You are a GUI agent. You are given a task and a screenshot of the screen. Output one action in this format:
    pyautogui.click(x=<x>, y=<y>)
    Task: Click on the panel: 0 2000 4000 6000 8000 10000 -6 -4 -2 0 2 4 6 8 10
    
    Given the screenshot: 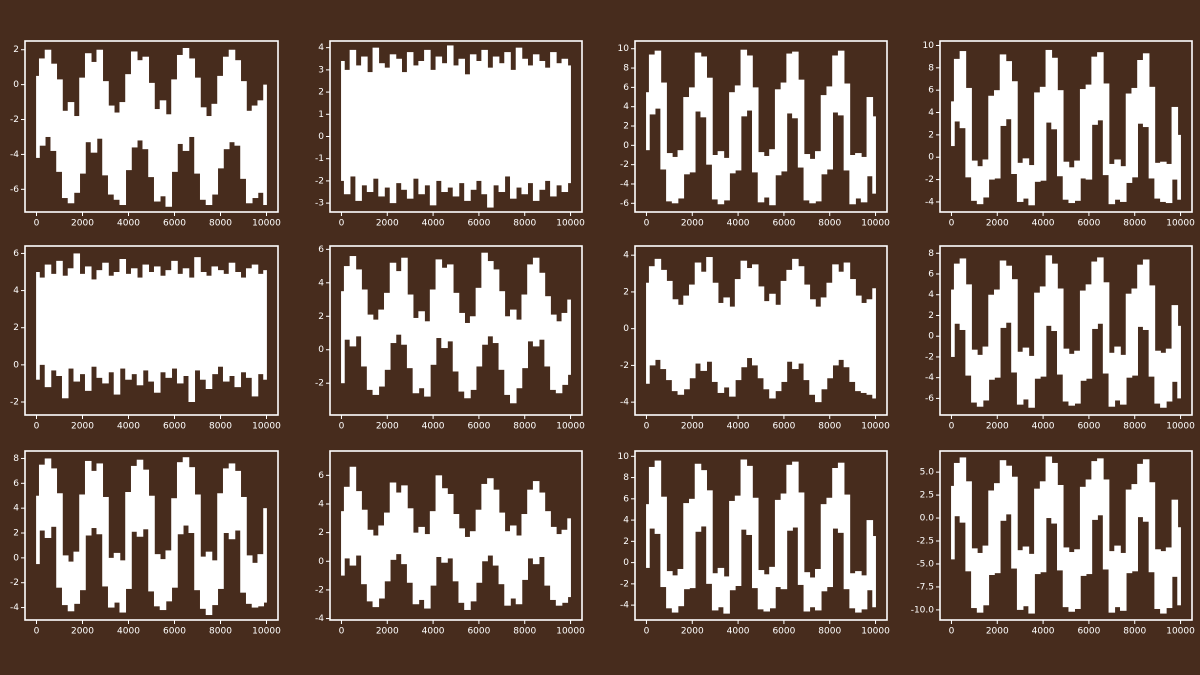 What is the action you would take?
    pyautogui.click(x=754, y=134)
    